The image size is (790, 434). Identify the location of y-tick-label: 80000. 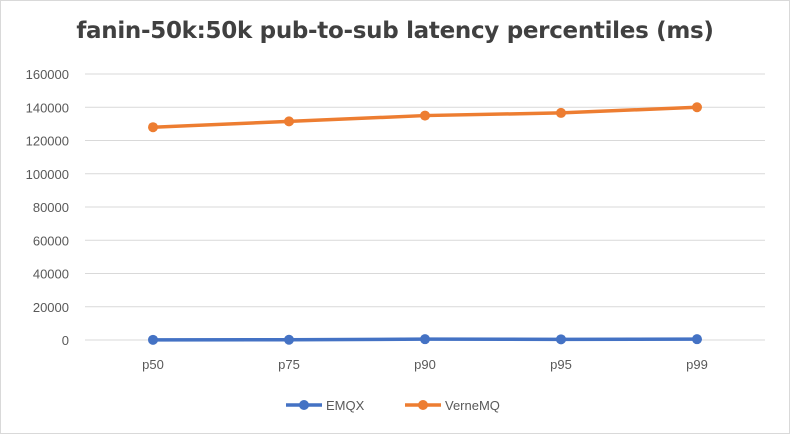
(51, 207).